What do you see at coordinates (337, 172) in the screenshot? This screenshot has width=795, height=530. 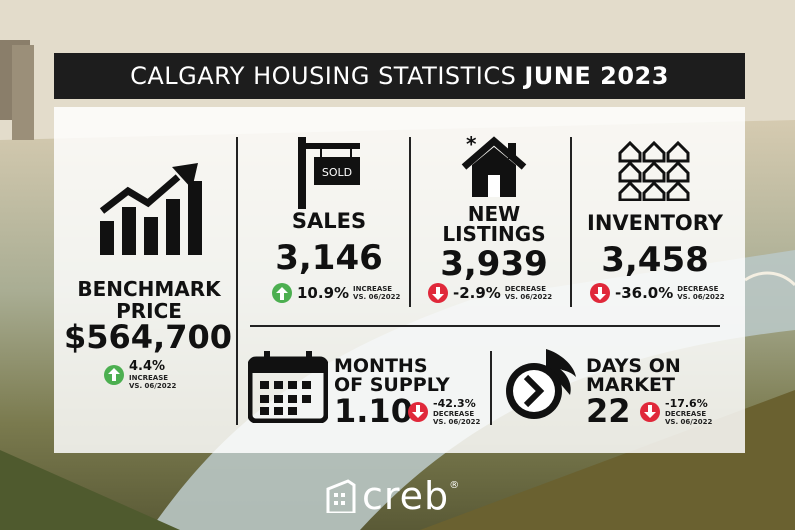 I see `sold-sign-text: SOLD` at bounding box center [337, 172].